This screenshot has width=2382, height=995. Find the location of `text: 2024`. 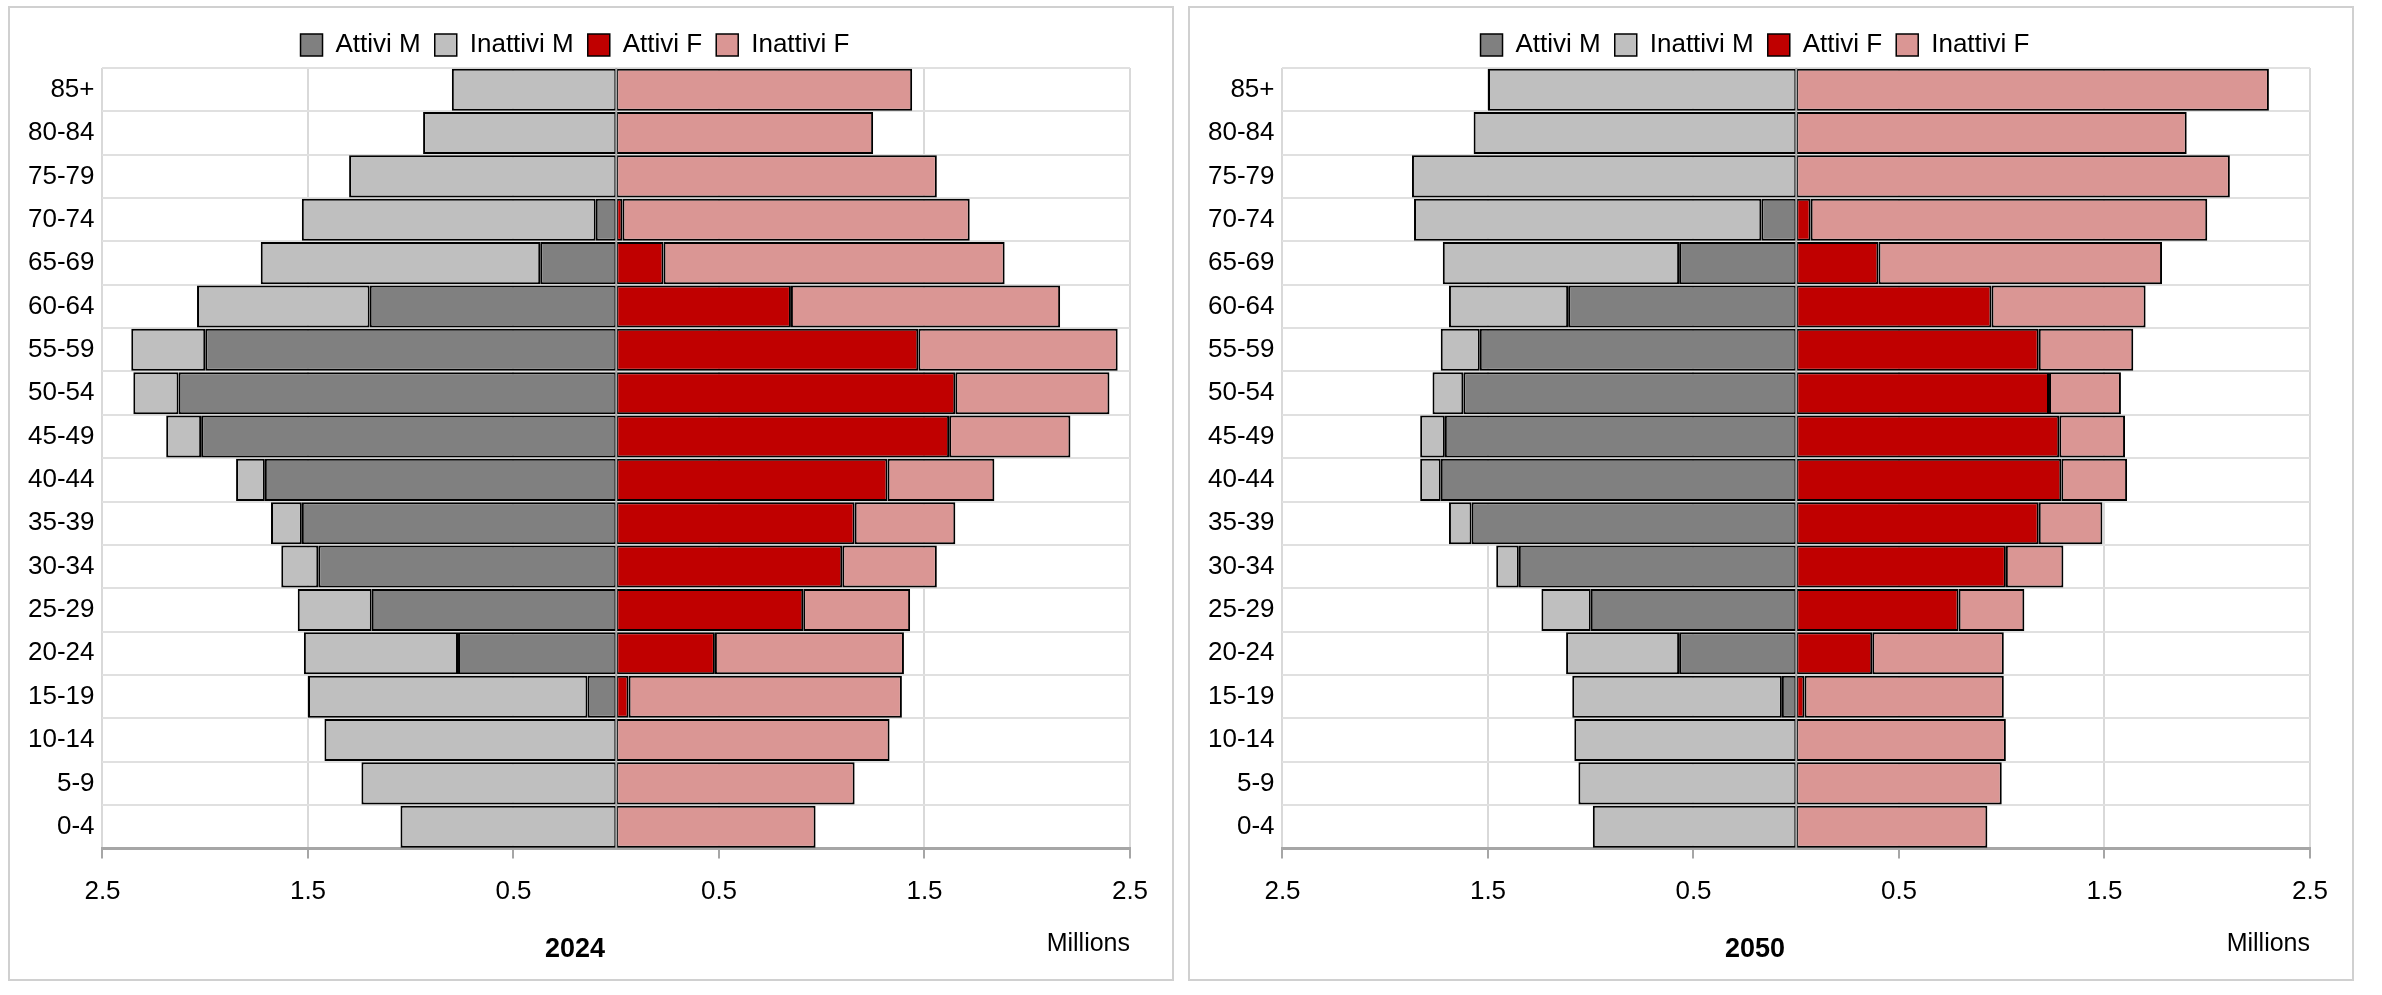

text: 2024 is located at coordinates (575, 948).